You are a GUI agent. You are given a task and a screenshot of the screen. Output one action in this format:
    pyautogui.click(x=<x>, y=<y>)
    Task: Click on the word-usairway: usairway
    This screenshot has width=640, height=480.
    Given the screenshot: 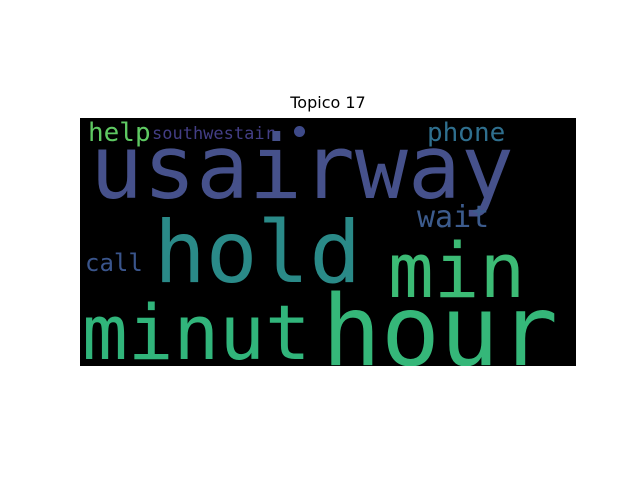 What is the action you would take?
    pyautogui.click(x=302, y=168)
    